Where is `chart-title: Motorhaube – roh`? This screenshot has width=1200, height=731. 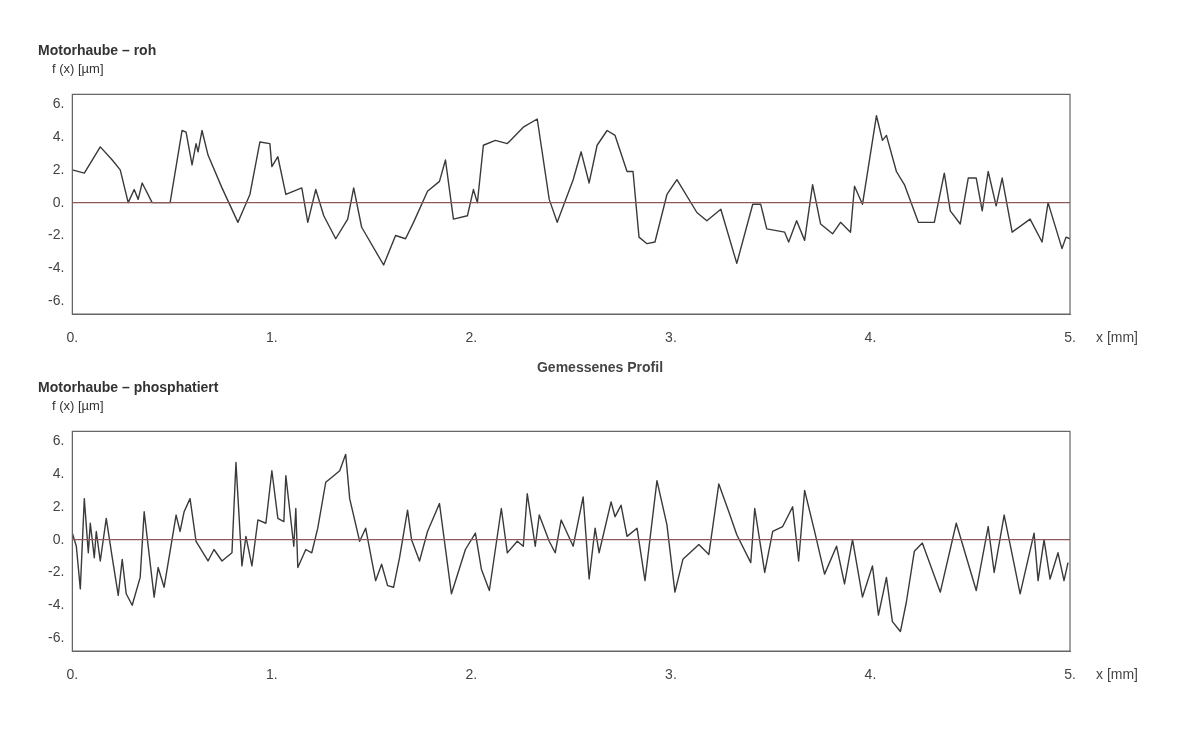 chart-title: Motorhaube – roh is located at coordinates (98, 50).